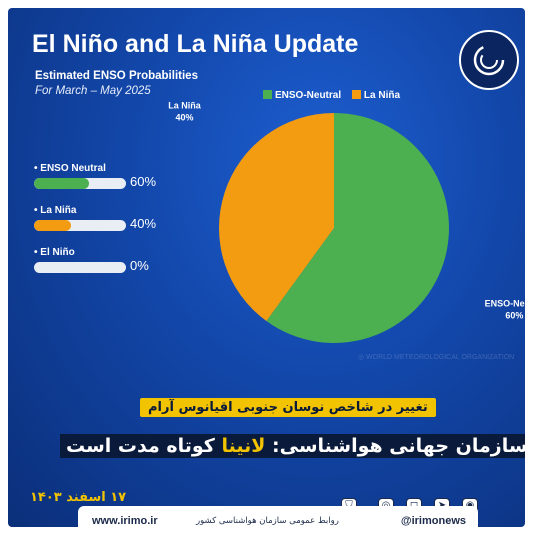  I want to click on legend-label-enso-neutral: ENSO-Neutral, so click(308, 95).